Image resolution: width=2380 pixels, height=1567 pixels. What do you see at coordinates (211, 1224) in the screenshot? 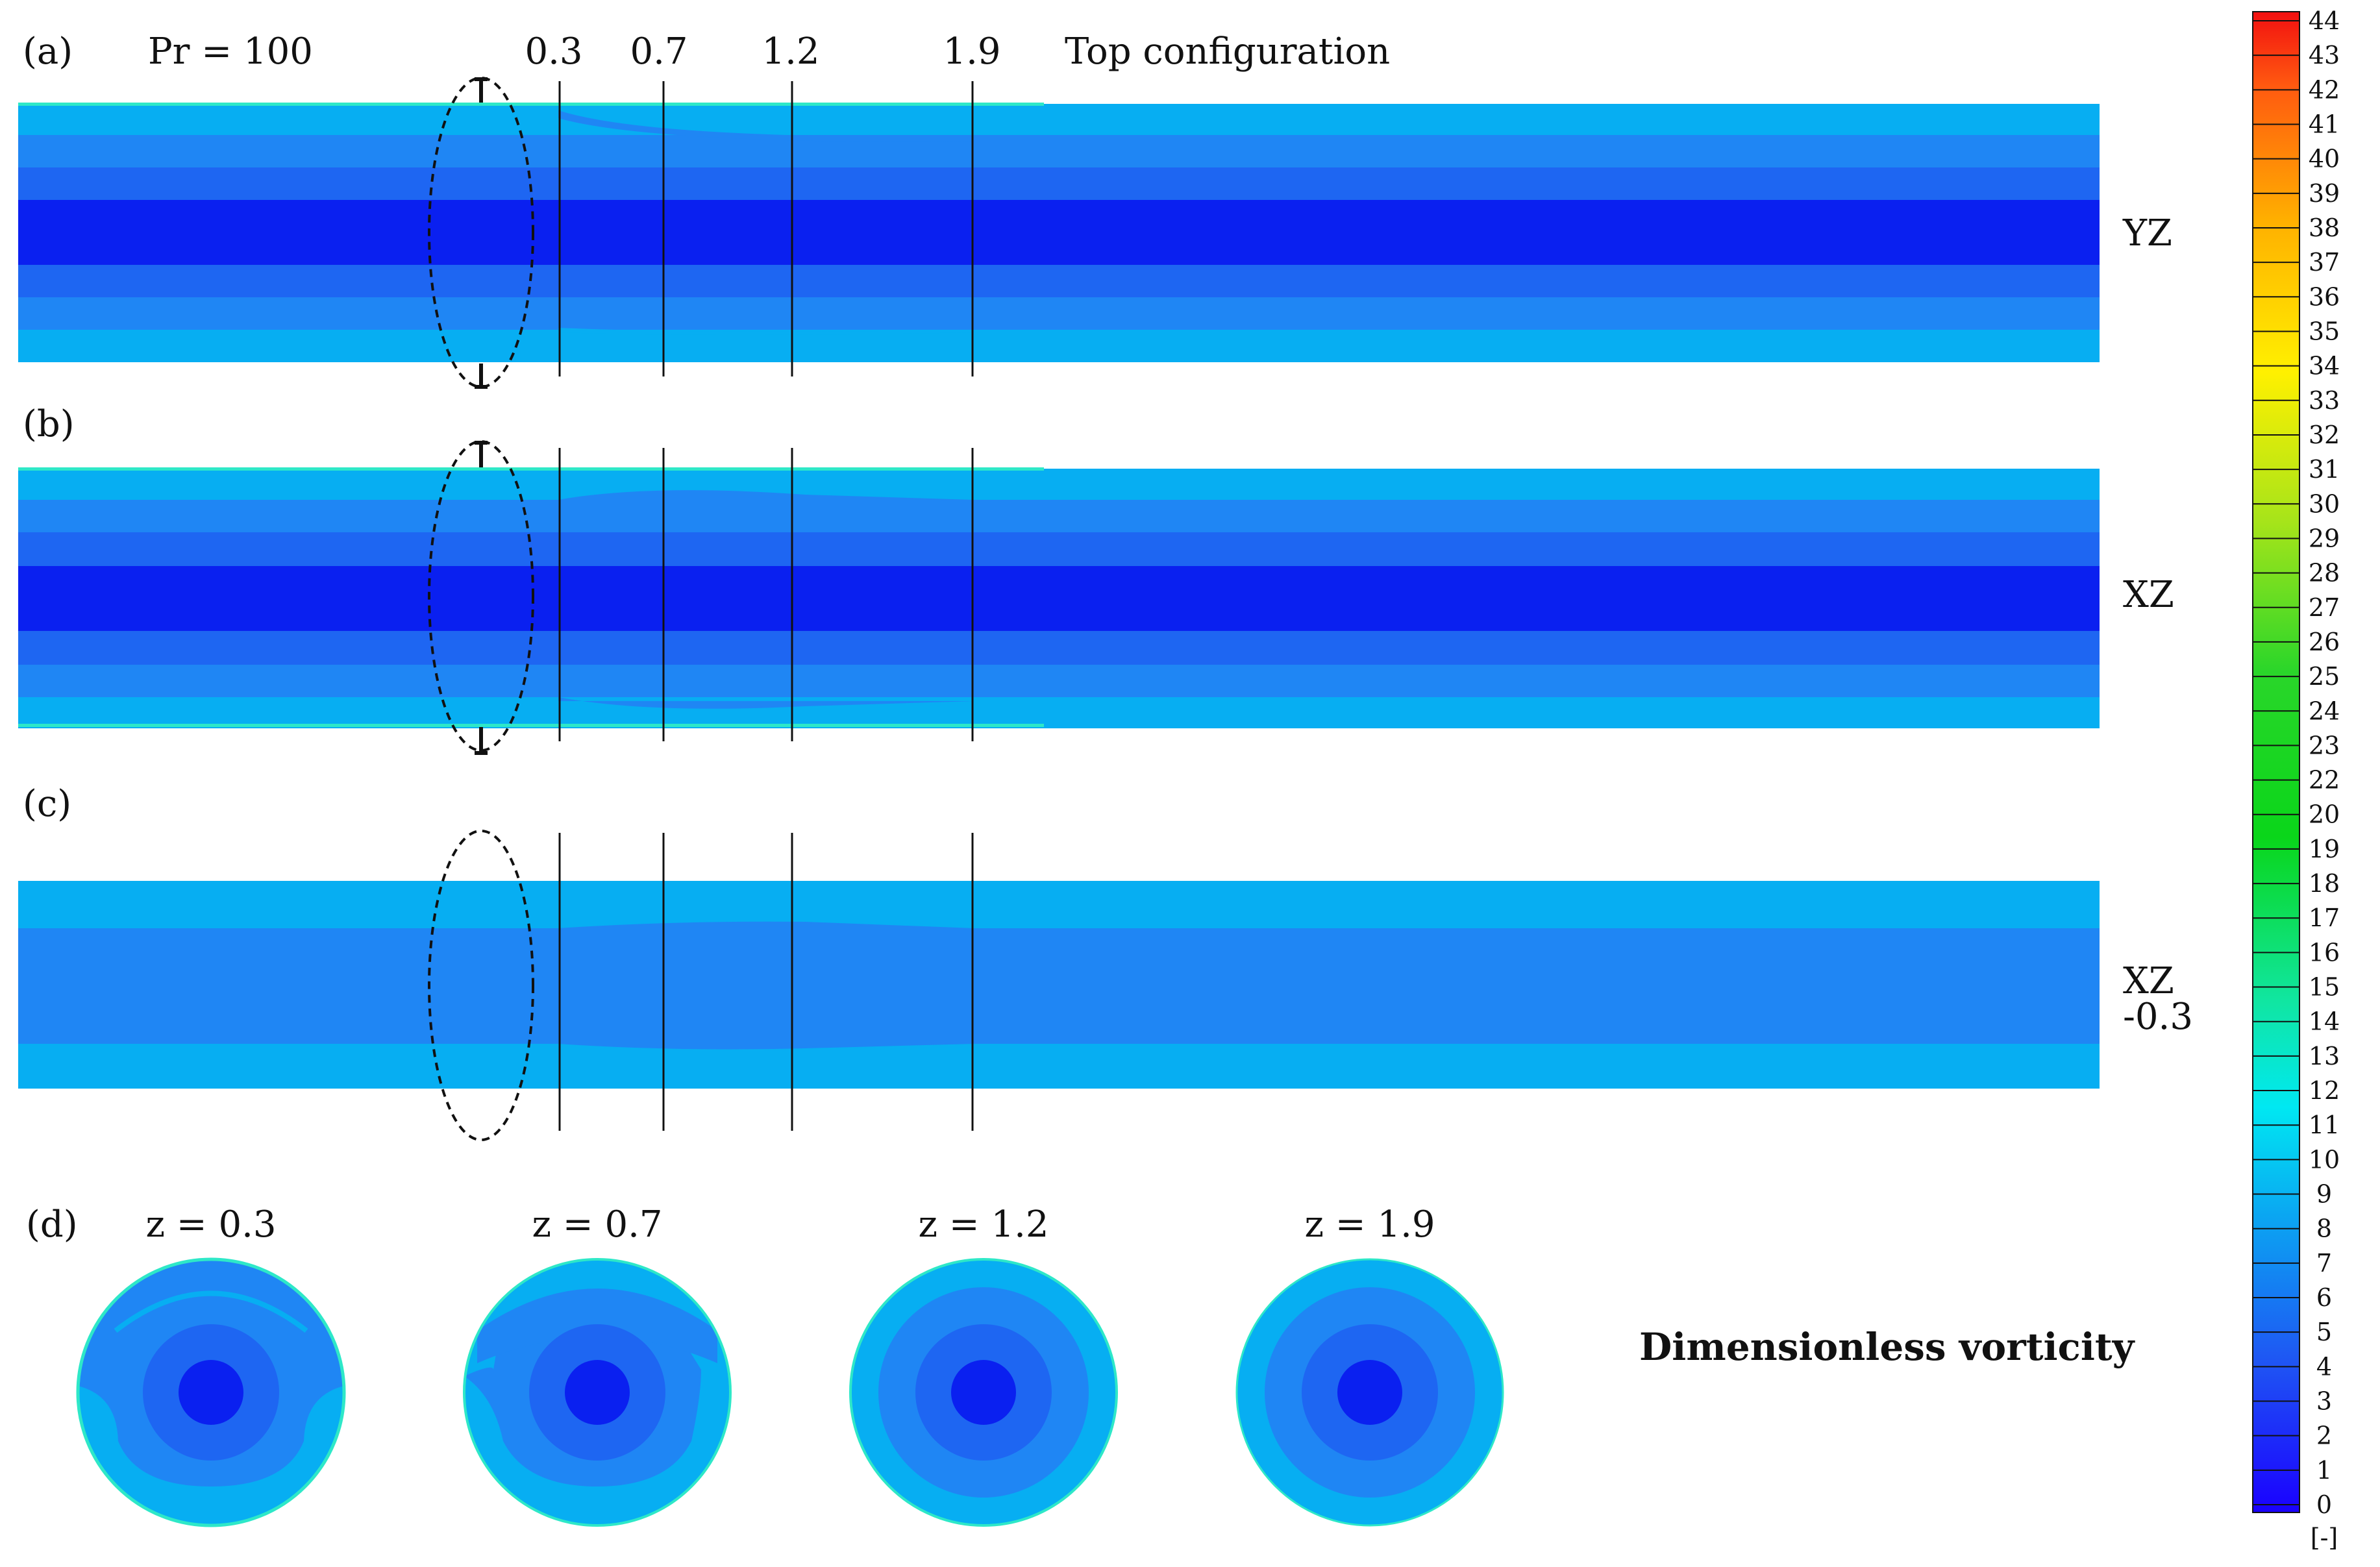
I see `cross-section-label-0: z = 0.3` at bounding box center [211, 1224].